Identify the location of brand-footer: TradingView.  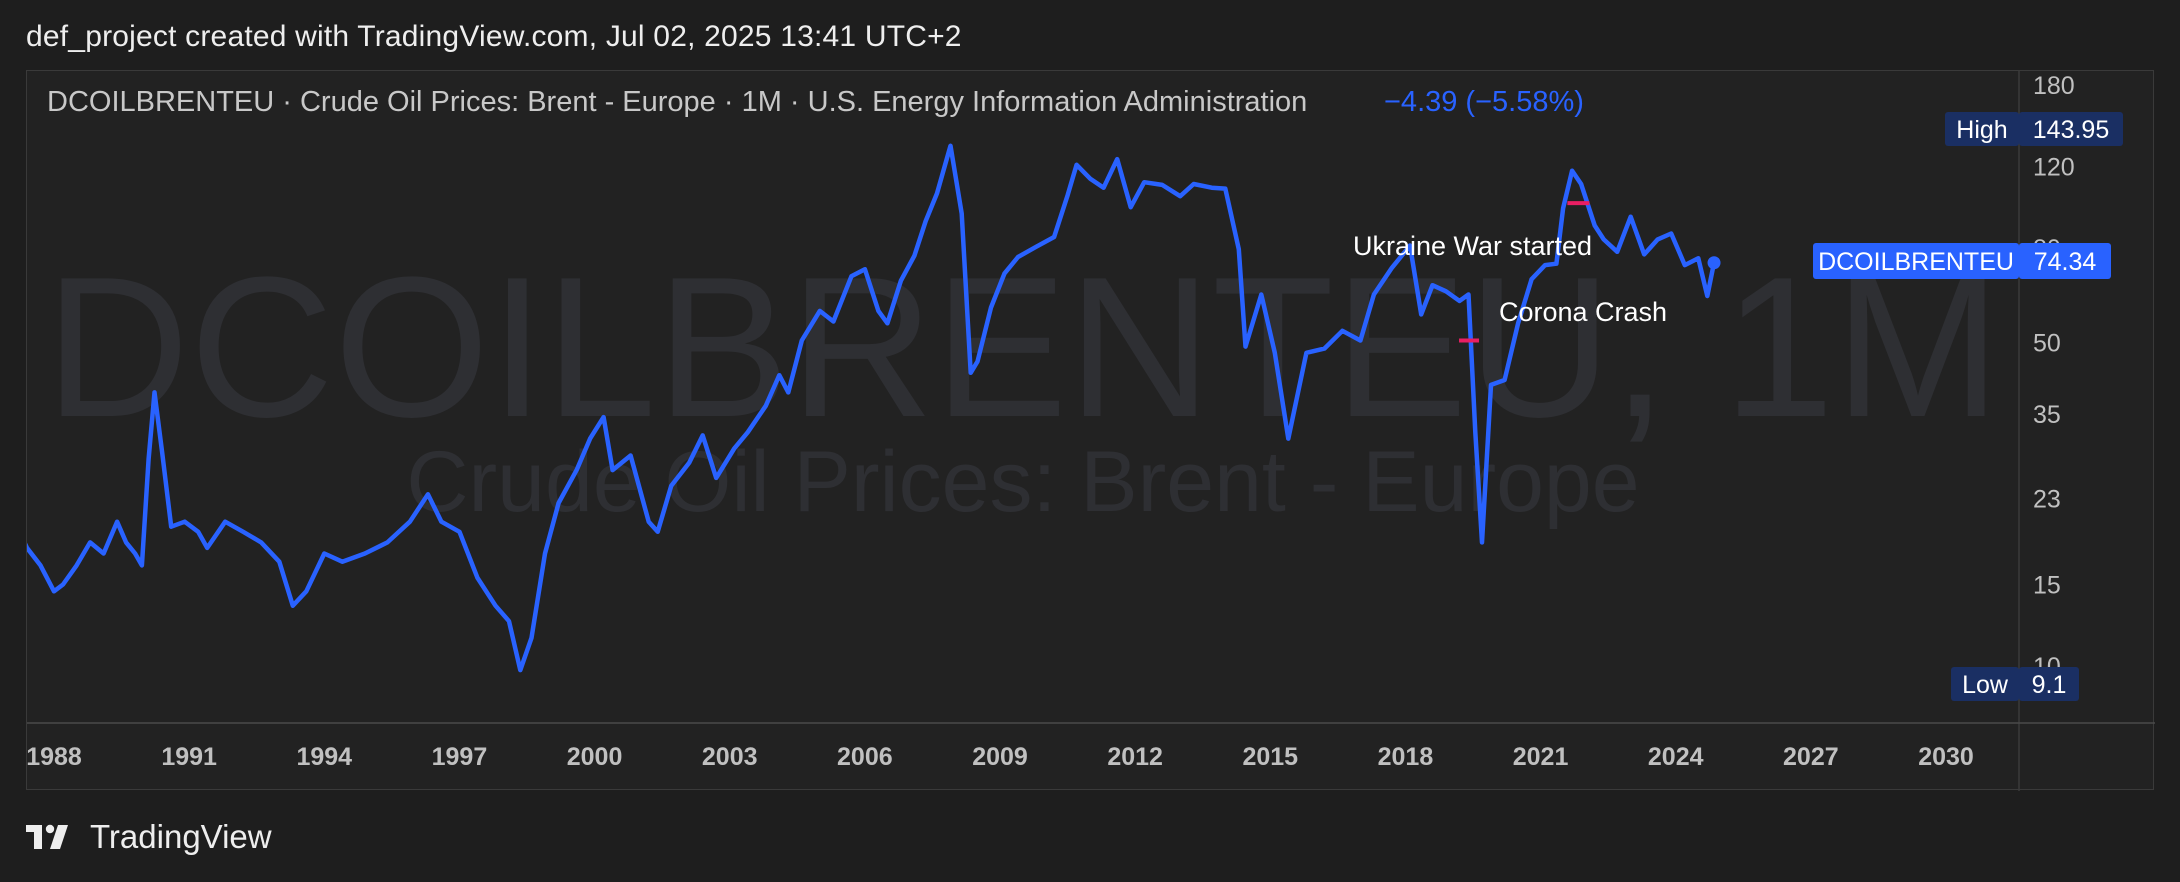
(149, 837).